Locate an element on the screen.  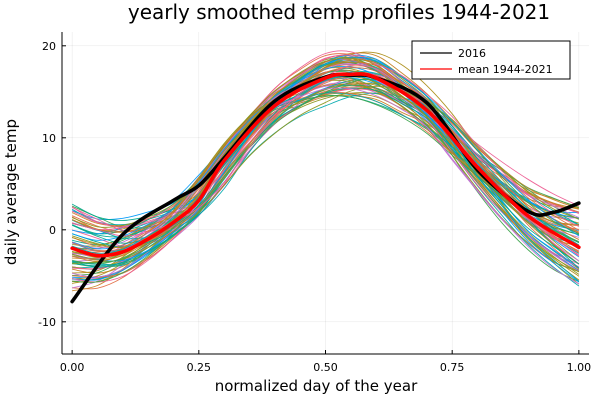
y-tick-label: 20 is located at coordinates (49, 46).